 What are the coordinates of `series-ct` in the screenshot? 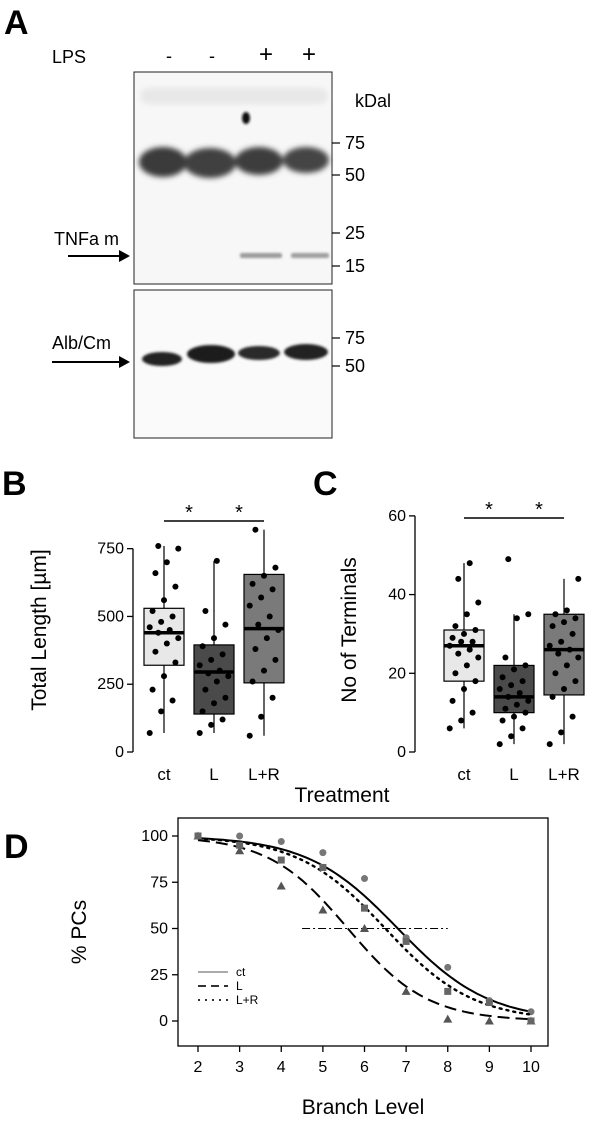 It's located at (364, 924).